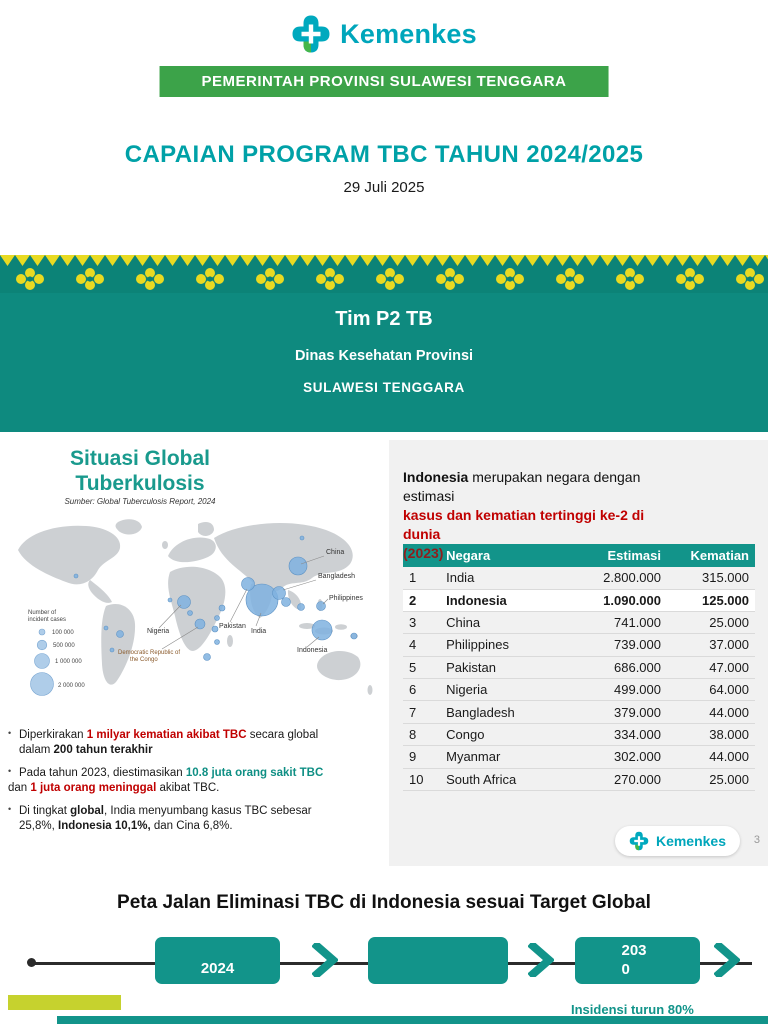  I want to click on table-cell: 379.000, so click(619, 712).